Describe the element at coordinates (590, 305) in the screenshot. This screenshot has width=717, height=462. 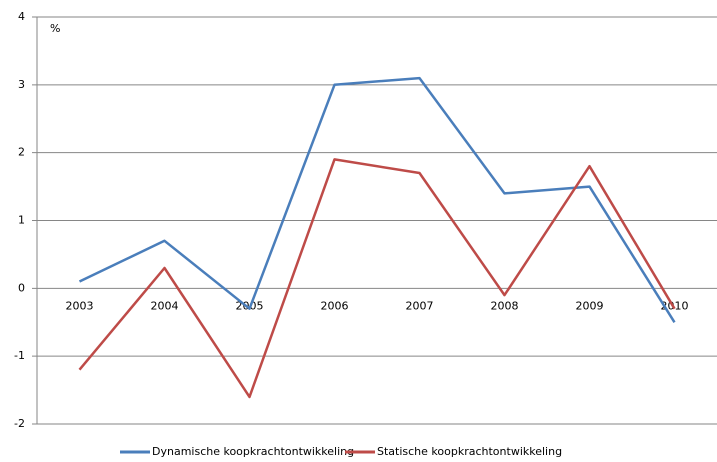
I see `x-tick-label: 2009` at that location.